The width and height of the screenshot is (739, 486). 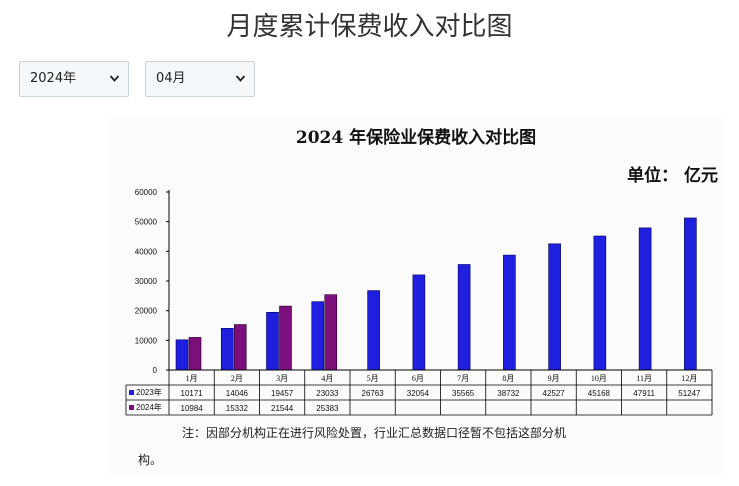 I want to click on data-label: 10171, so click(x=192, y=393).